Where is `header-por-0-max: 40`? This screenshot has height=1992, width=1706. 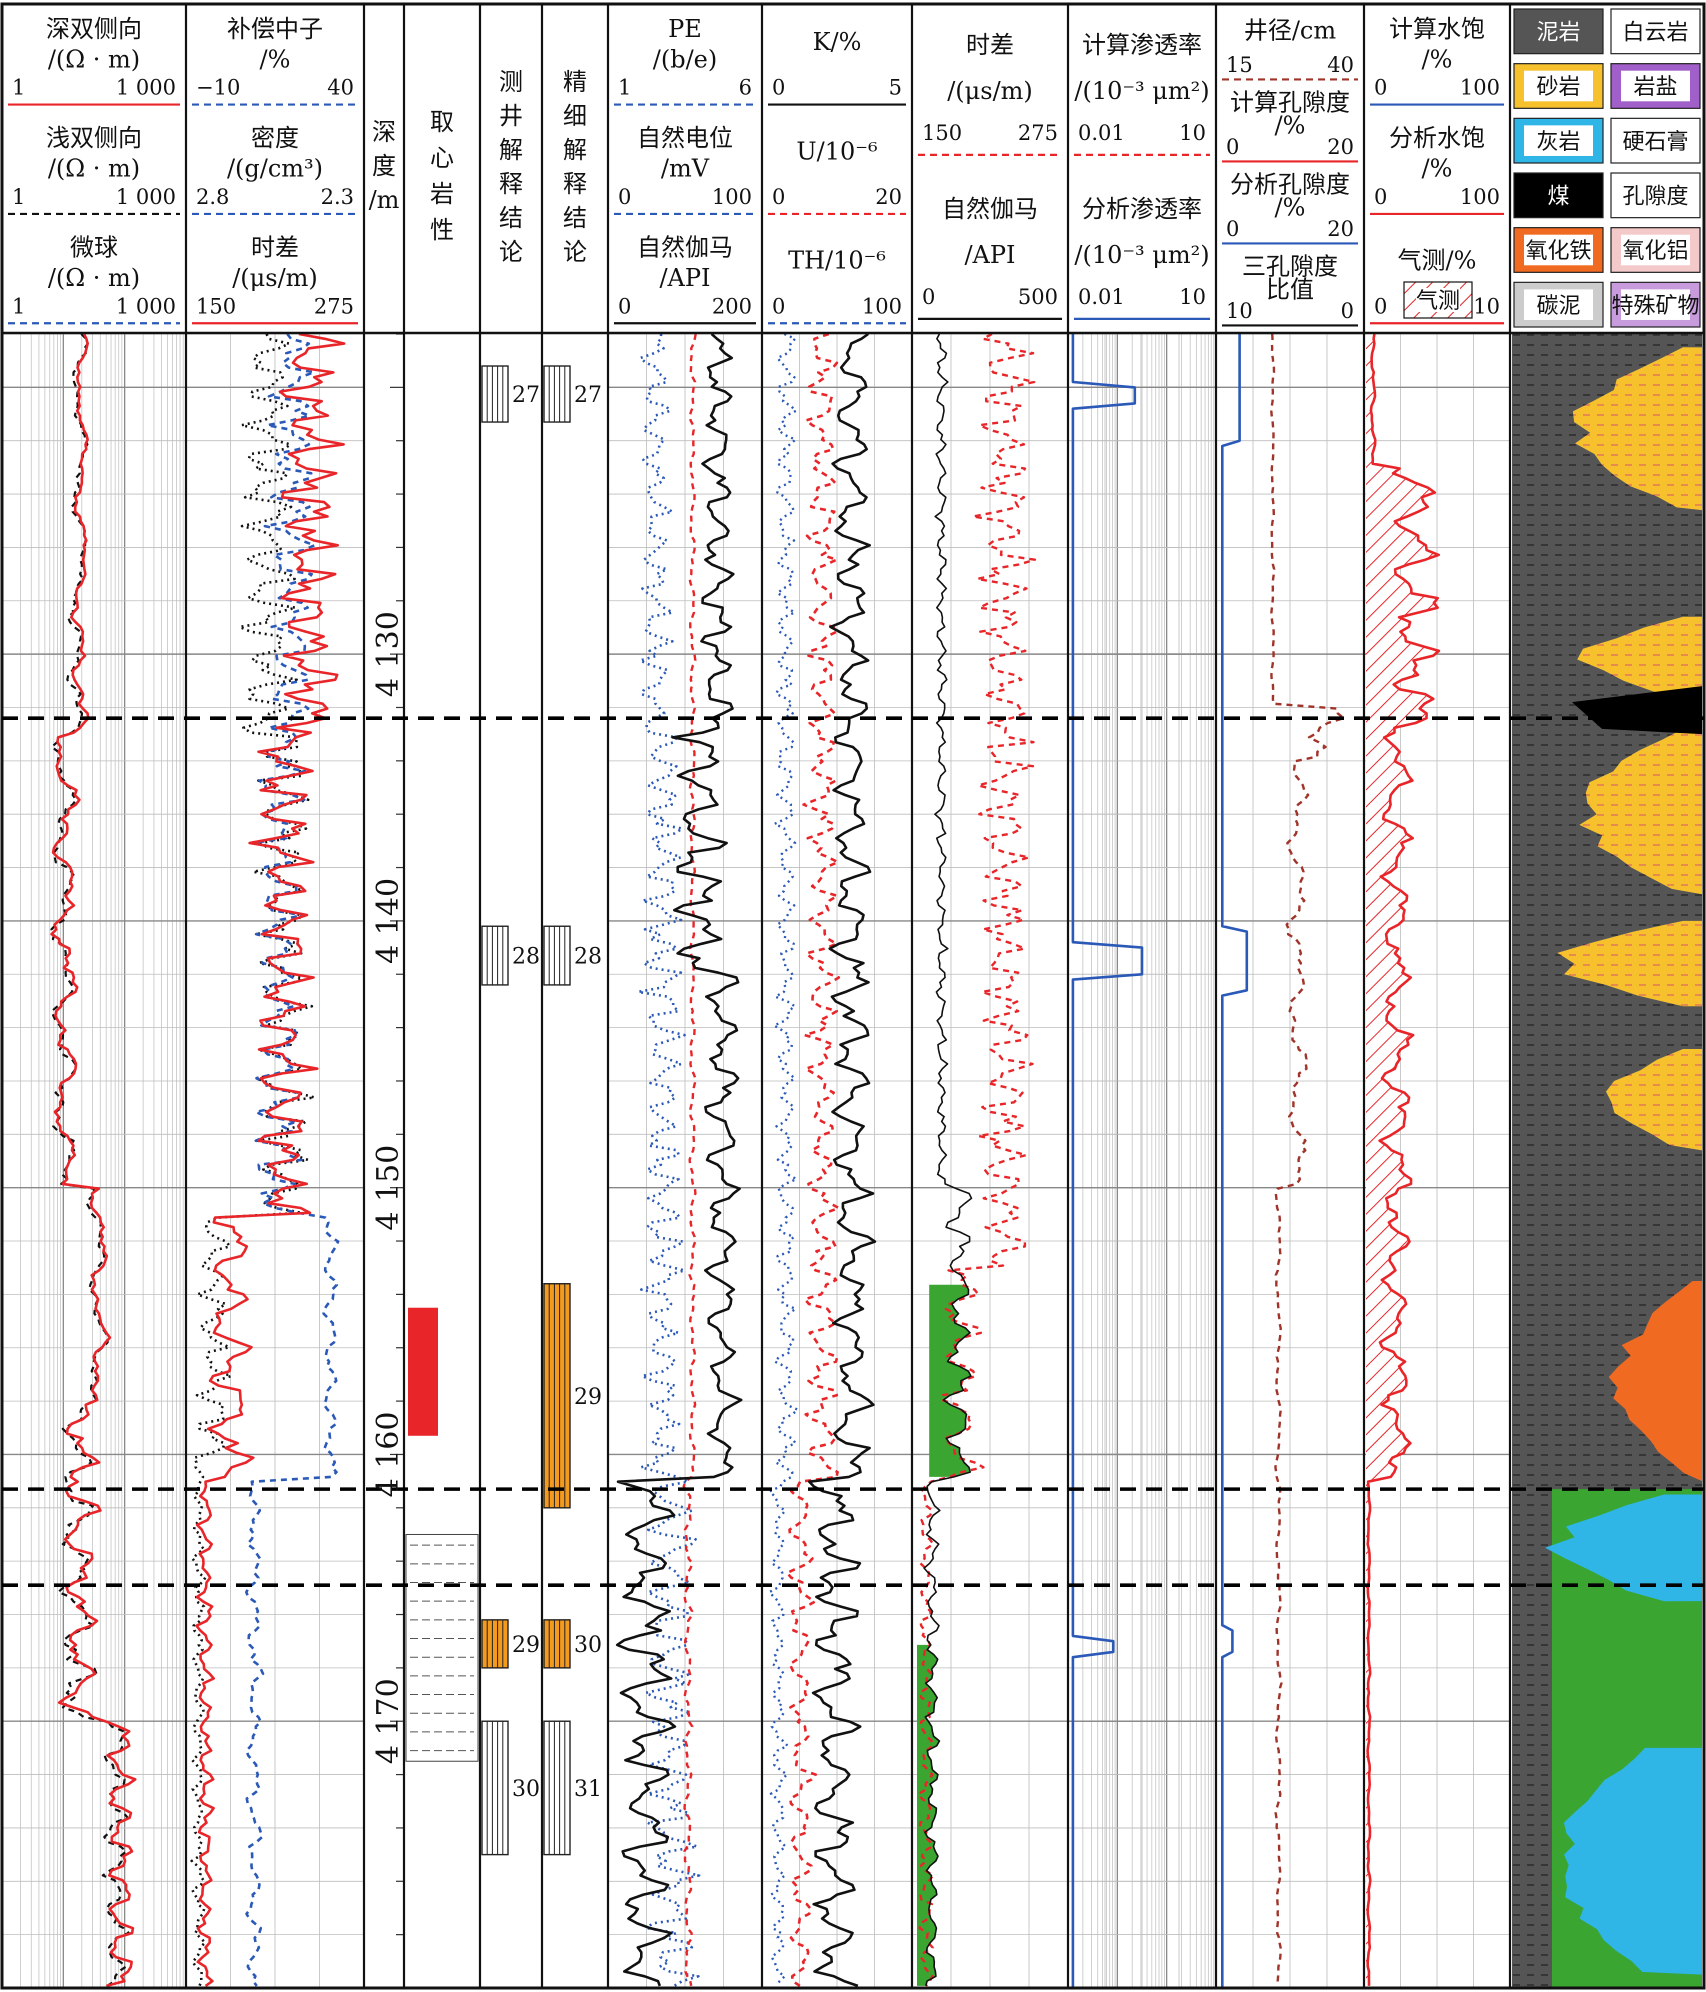 header-por-0-max: 40 is located at coordinates (1340, 65).